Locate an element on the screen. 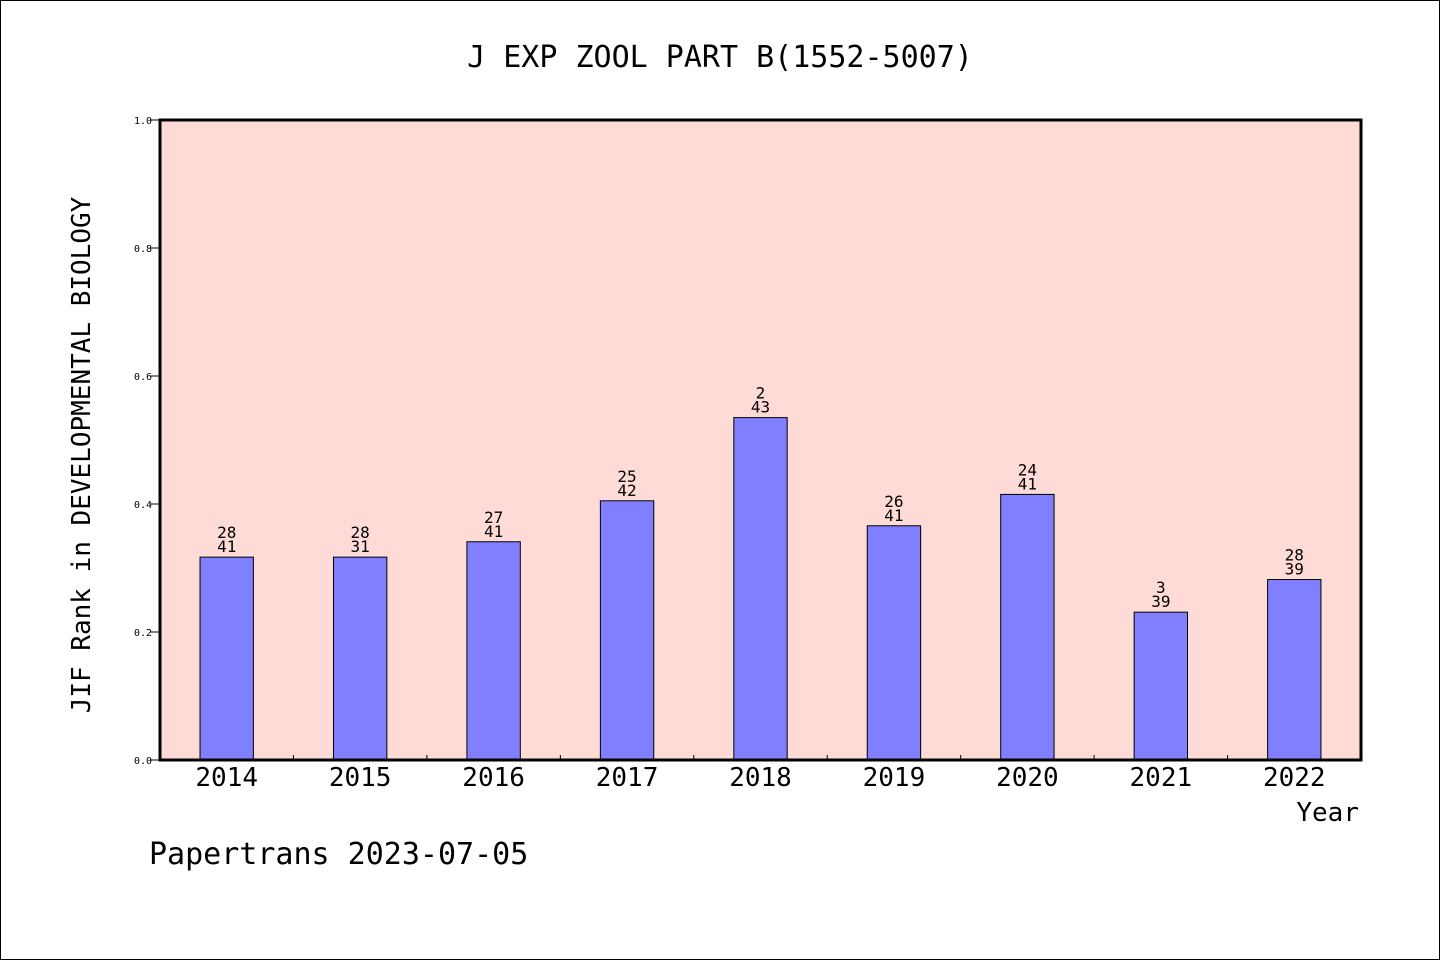  bar-label-total-2016: 41 is located at coordinates (493, 531).